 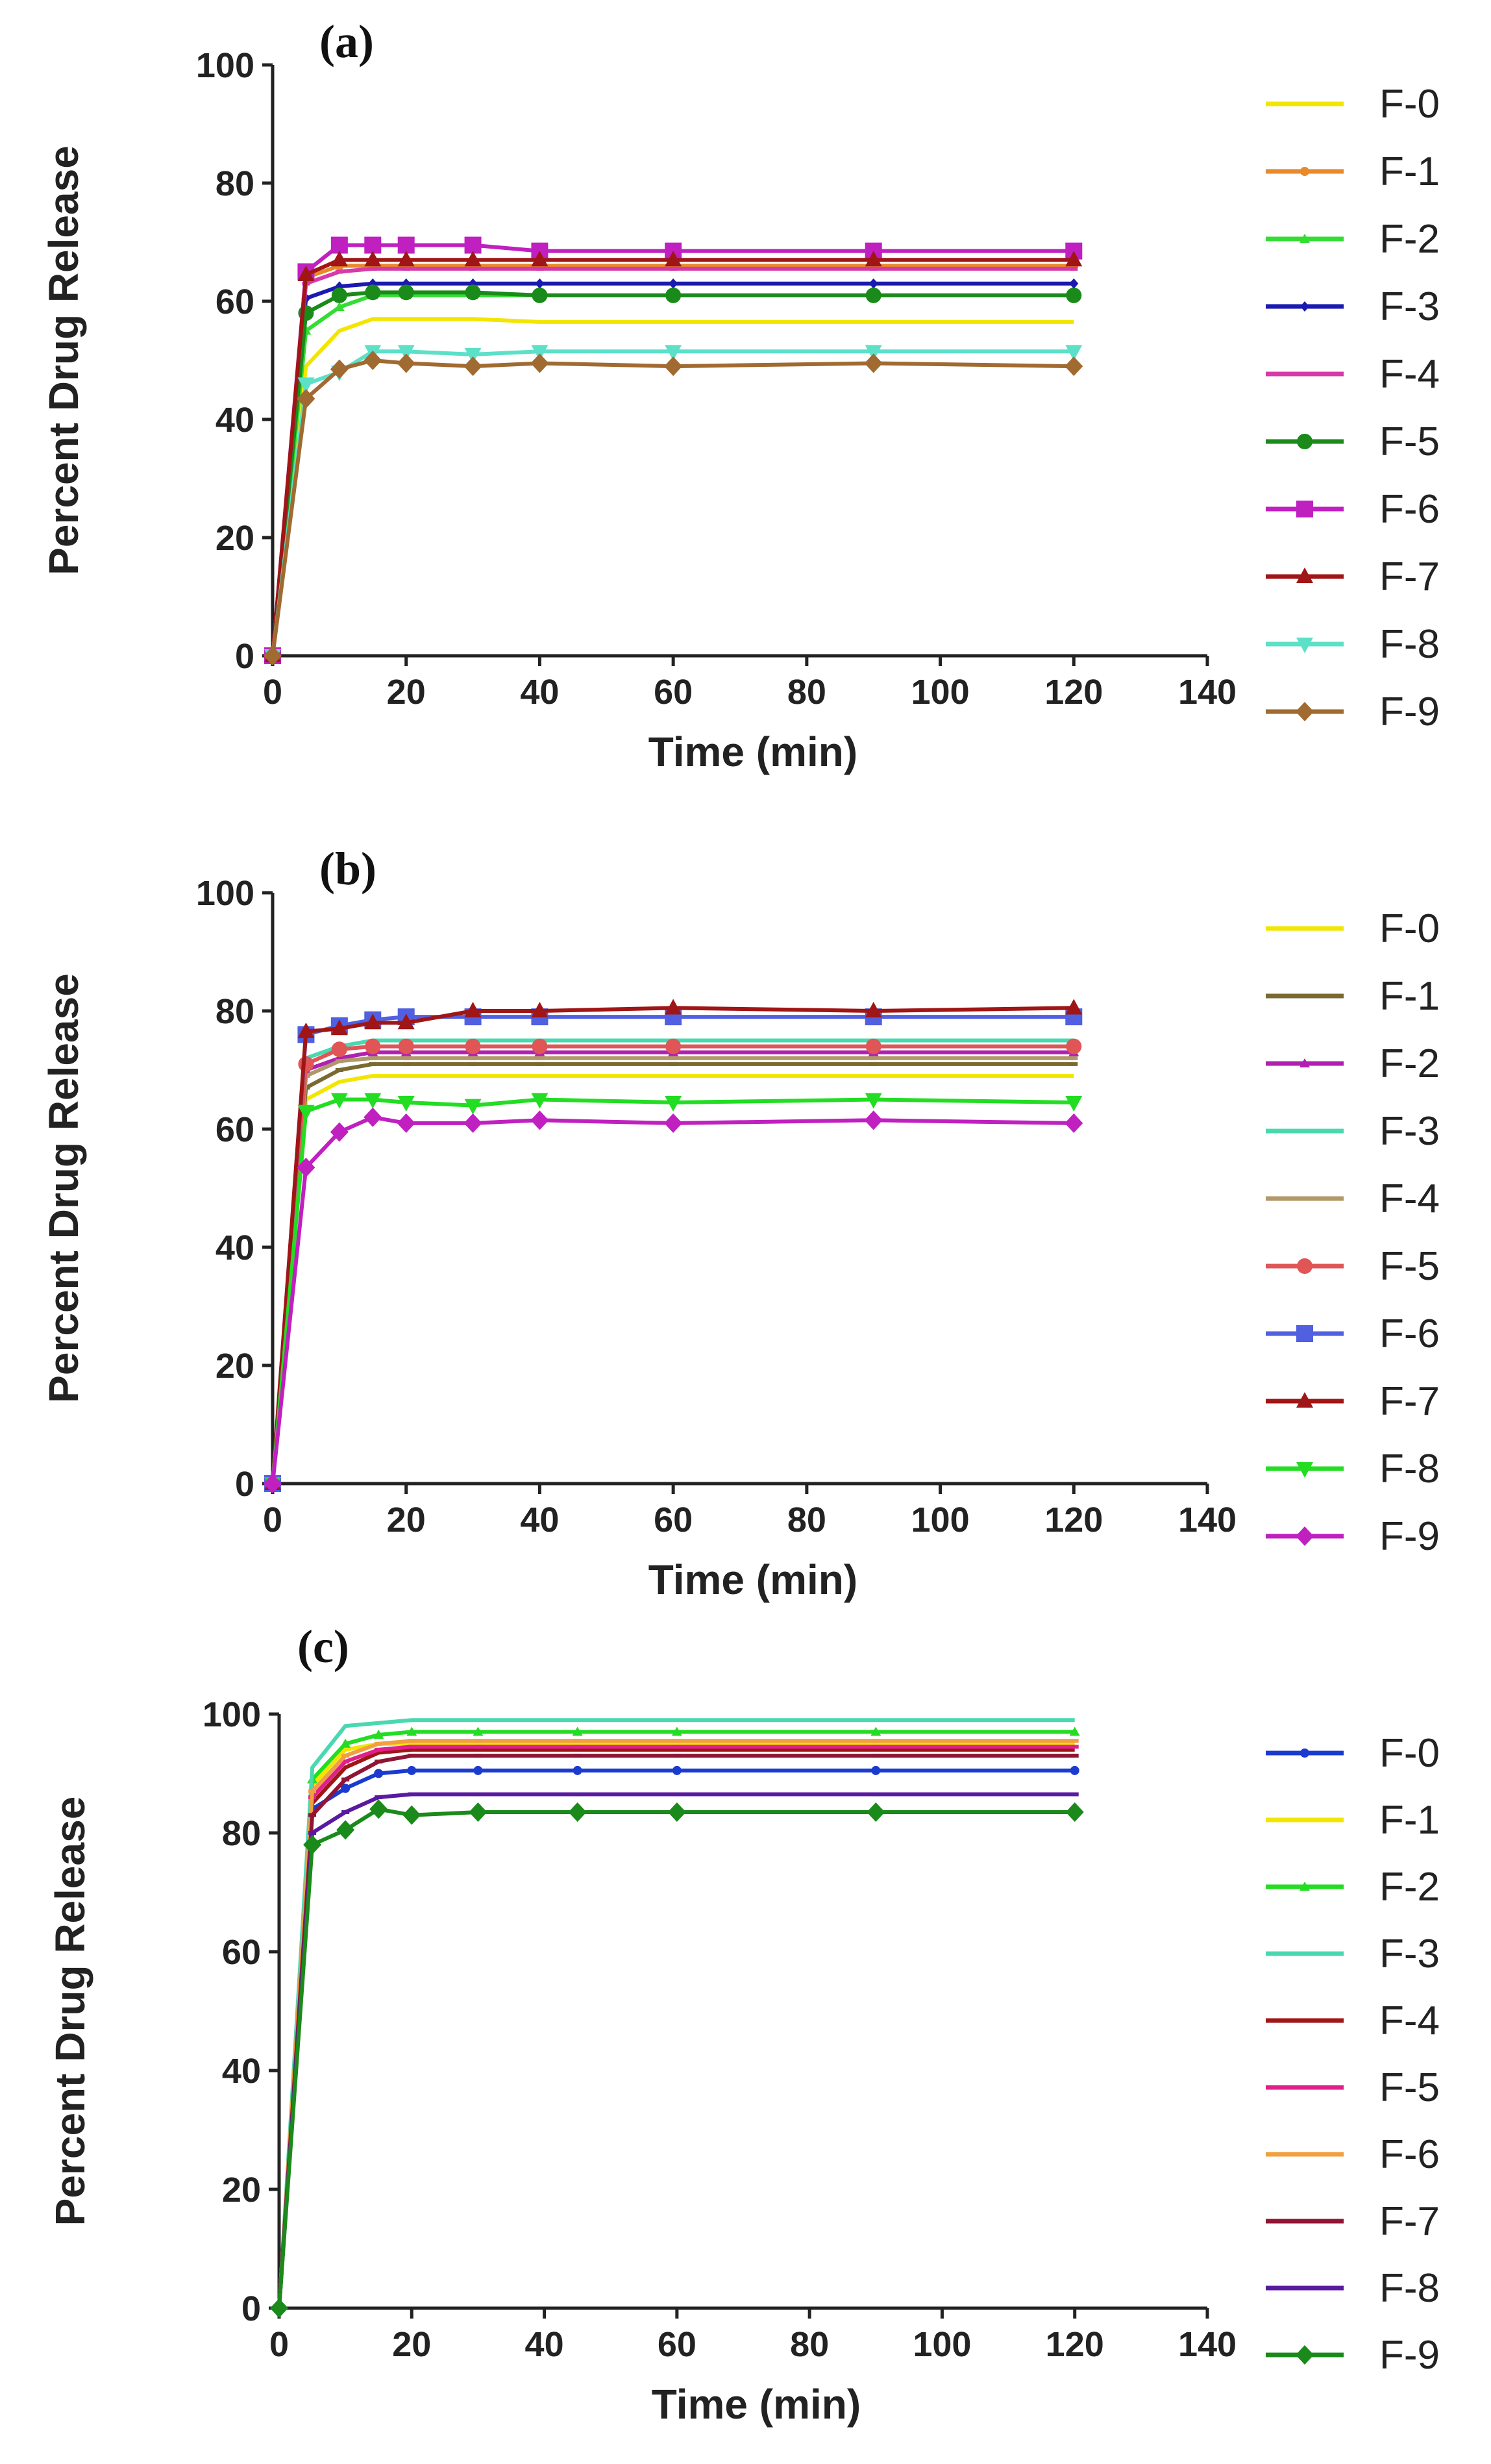 What do you see at coordinates (674, 1519) in the screenshot?
I see `x-tick-label: 60` at bounding box center [674, 1519].